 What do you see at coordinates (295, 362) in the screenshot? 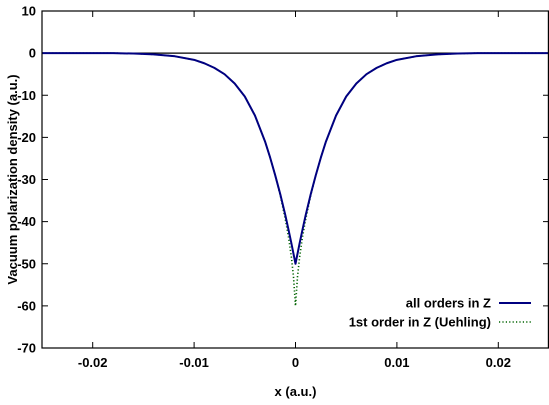
I see `x-tick-label: 0` at bounding box center [295, 362].